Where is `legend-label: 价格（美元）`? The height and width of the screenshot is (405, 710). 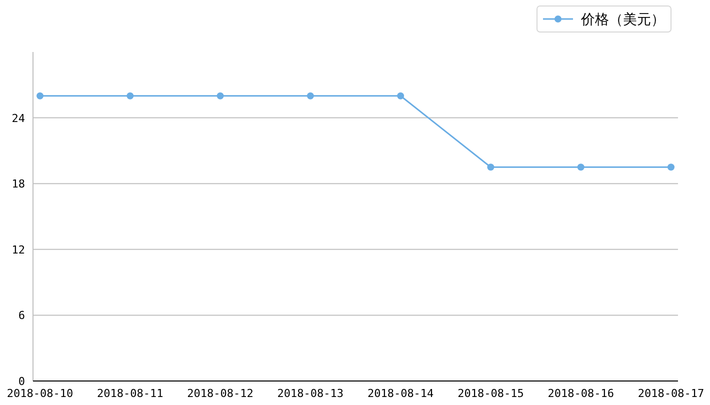
legend-label: 价格（美元） is located at coordinates (622, 20).